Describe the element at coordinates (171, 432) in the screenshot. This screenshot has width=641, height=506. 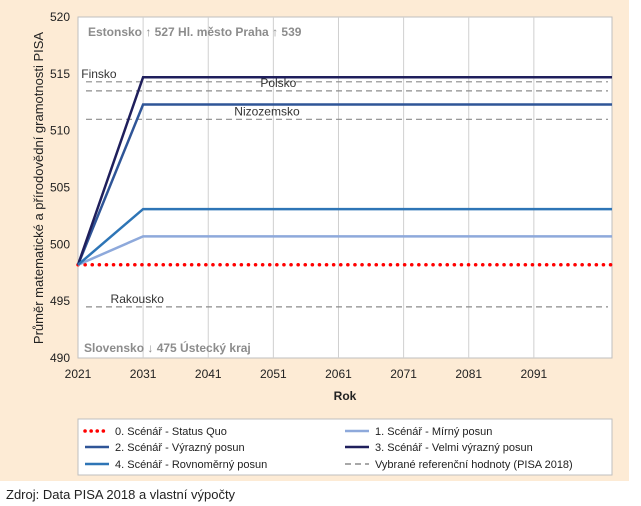
I see `legend-label: 0. Scénář - Status Quo` at that location.